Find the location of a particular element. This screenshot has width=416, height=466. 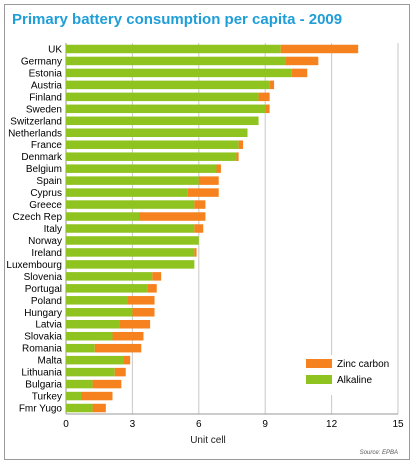

bar-bulgaria-zinc-carbon is located at coordinates (107, 384).